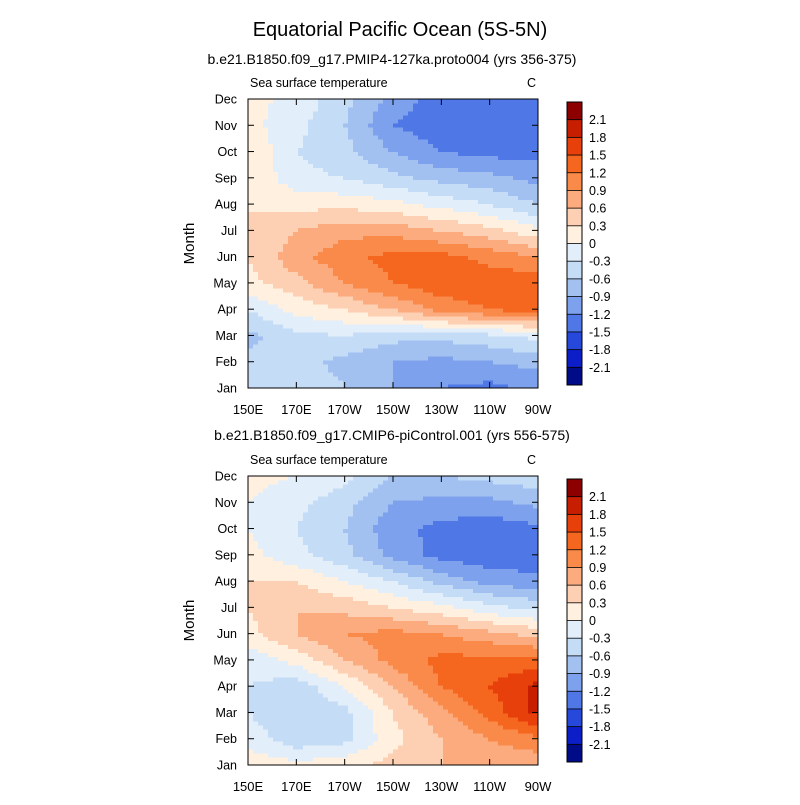  Describe the element at coordinates (600, 350) in the screenshot. I see `colorbar-label: -1.8` at that location.